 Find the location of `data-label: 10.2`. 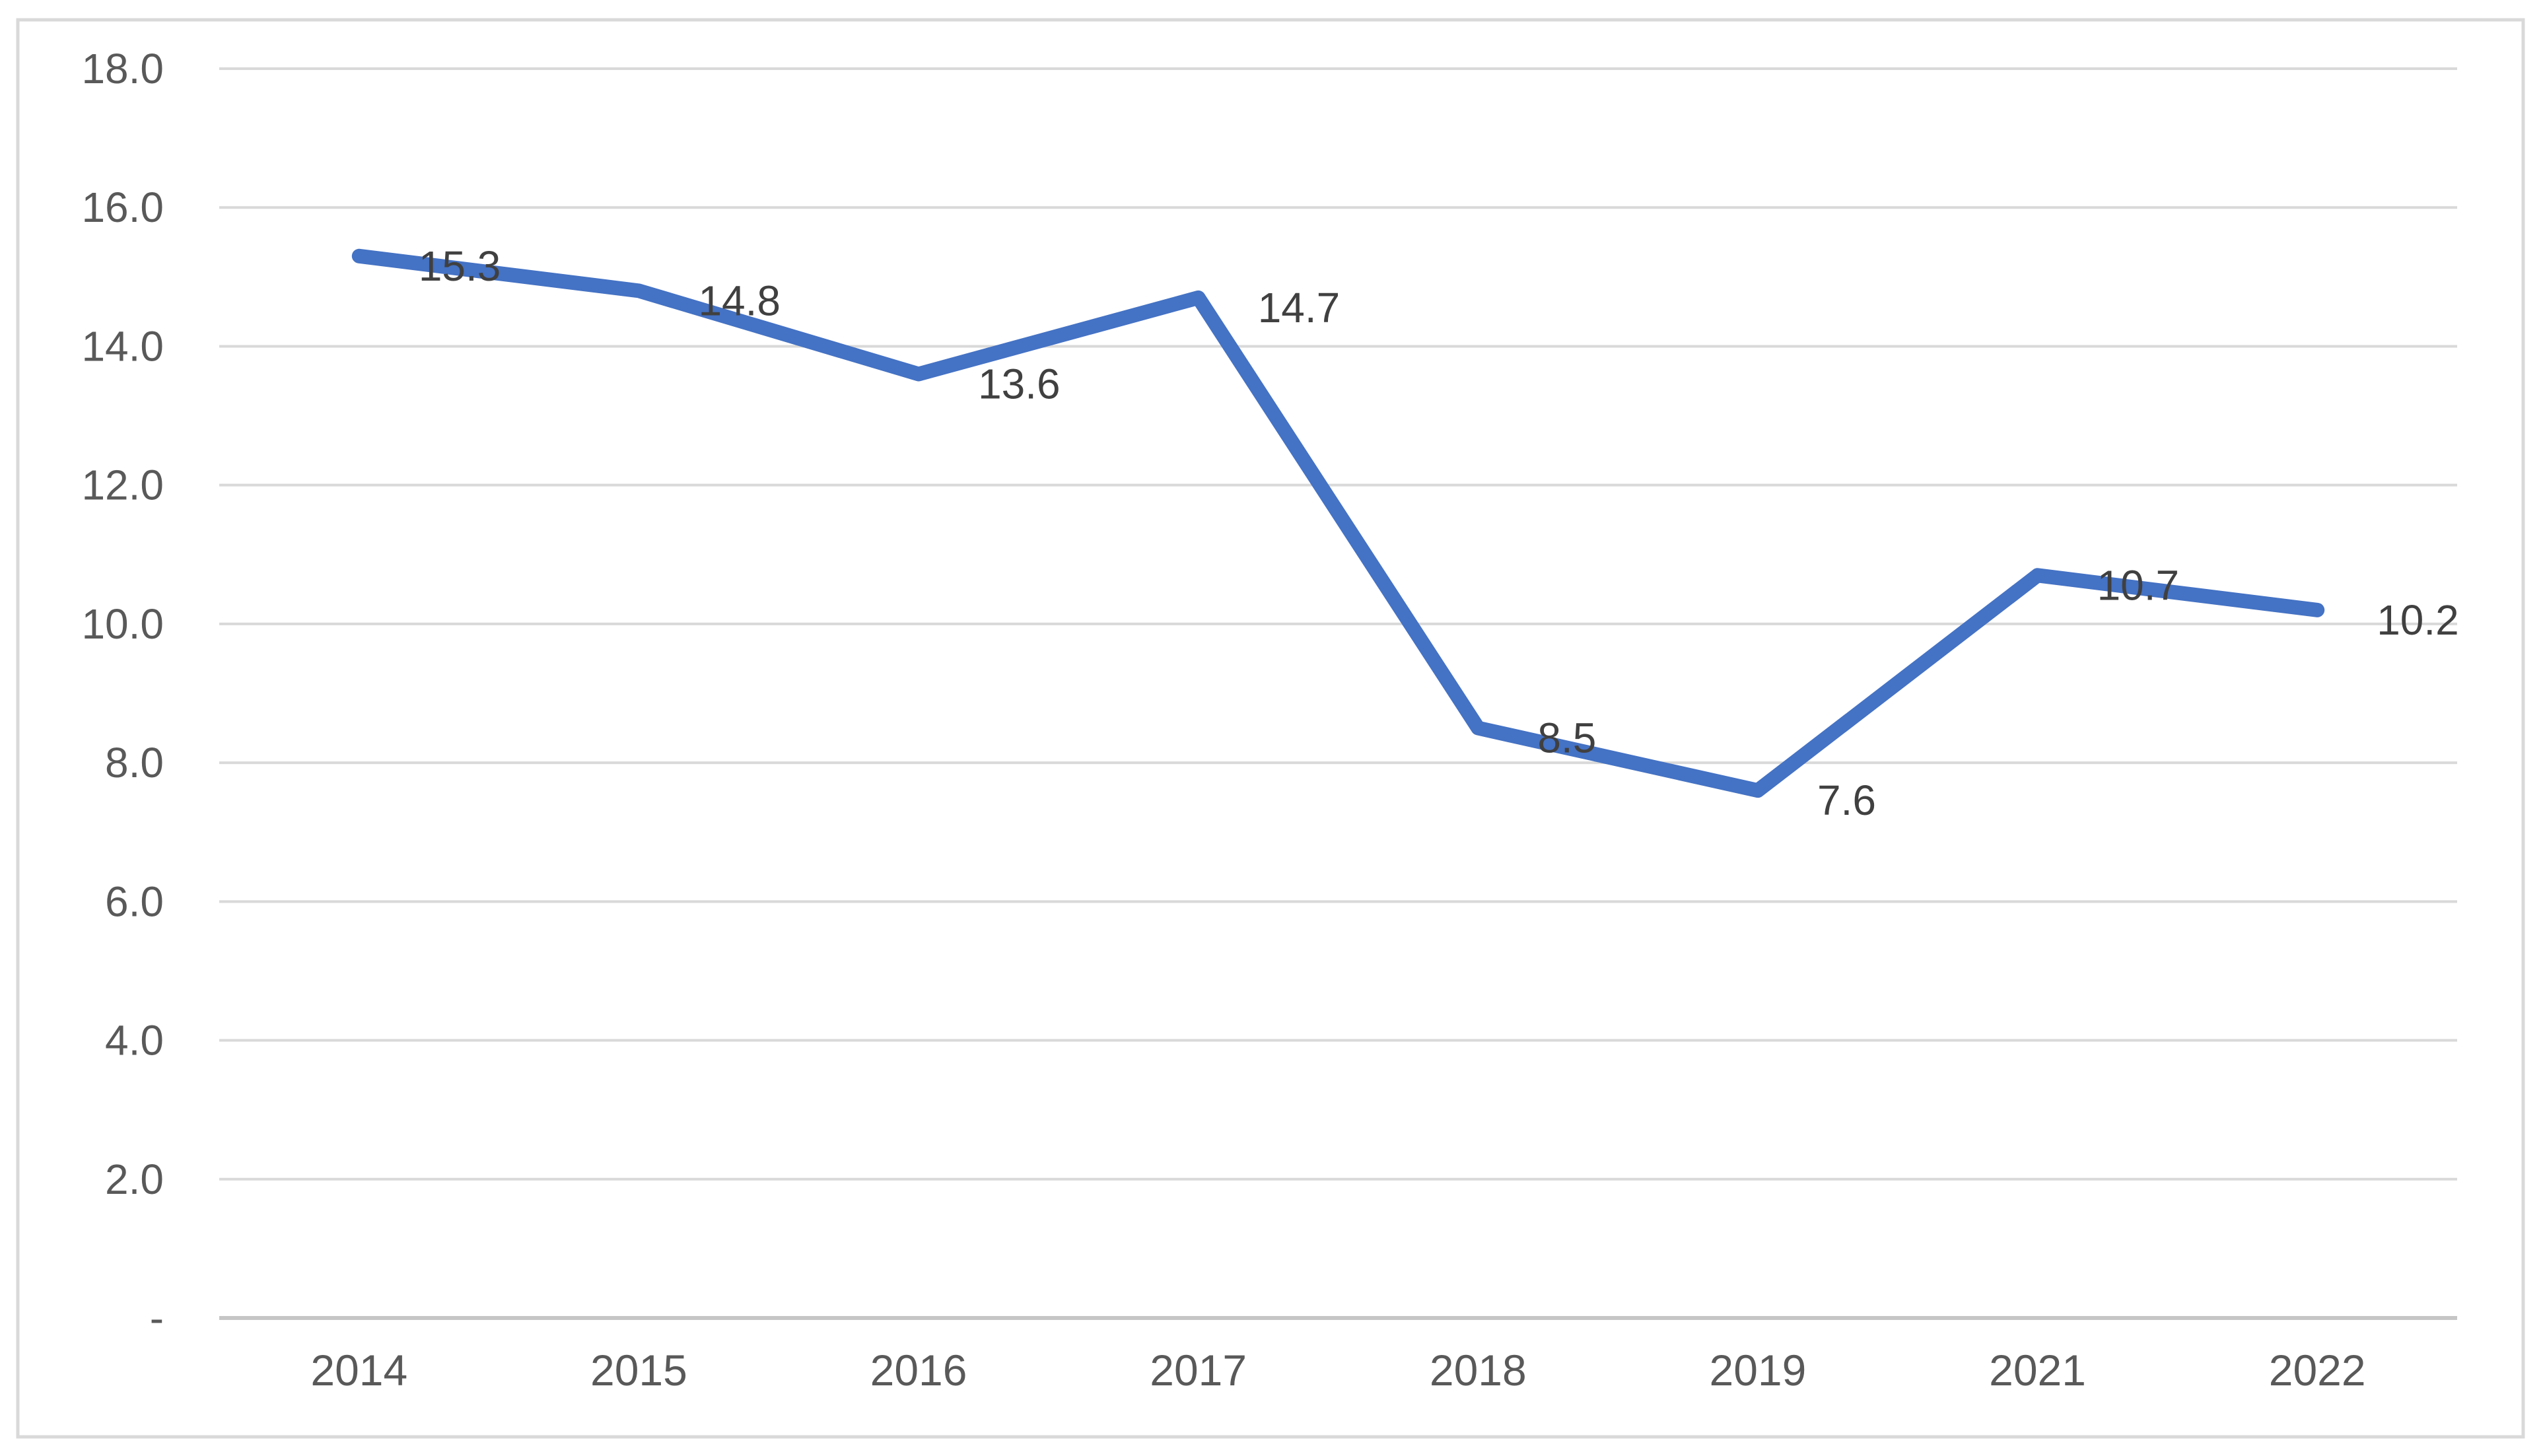

data-label: 10.2 is located at coordinates (2418, 620).